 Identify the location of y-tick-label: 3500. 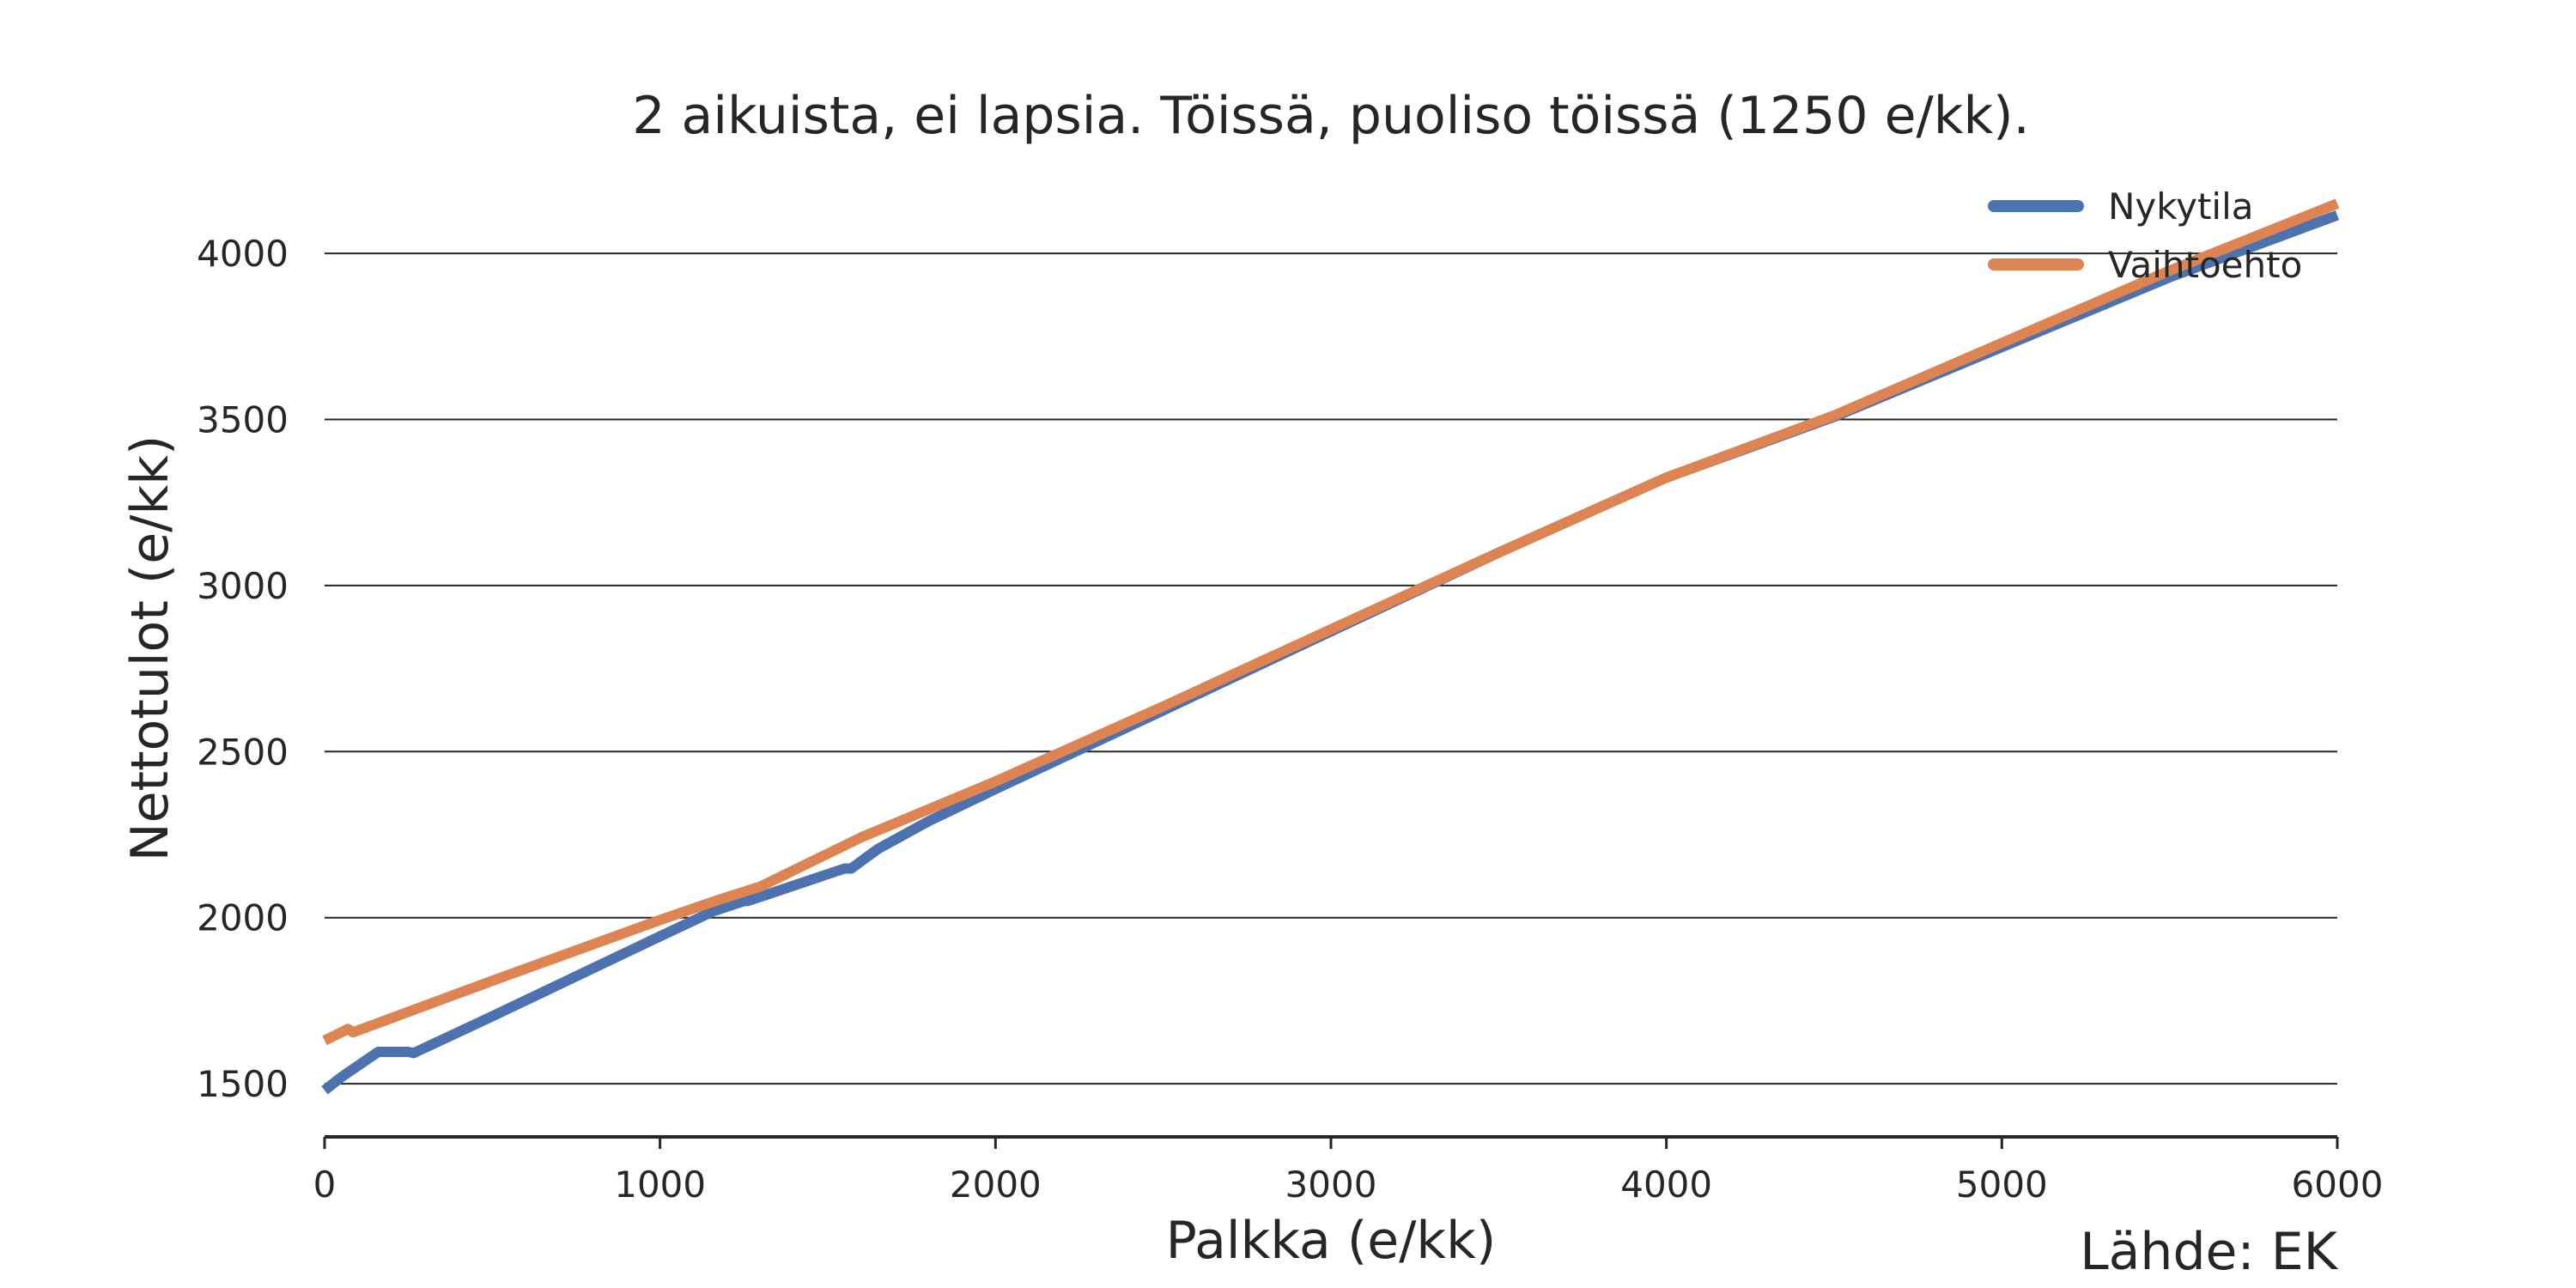
(243, 420).